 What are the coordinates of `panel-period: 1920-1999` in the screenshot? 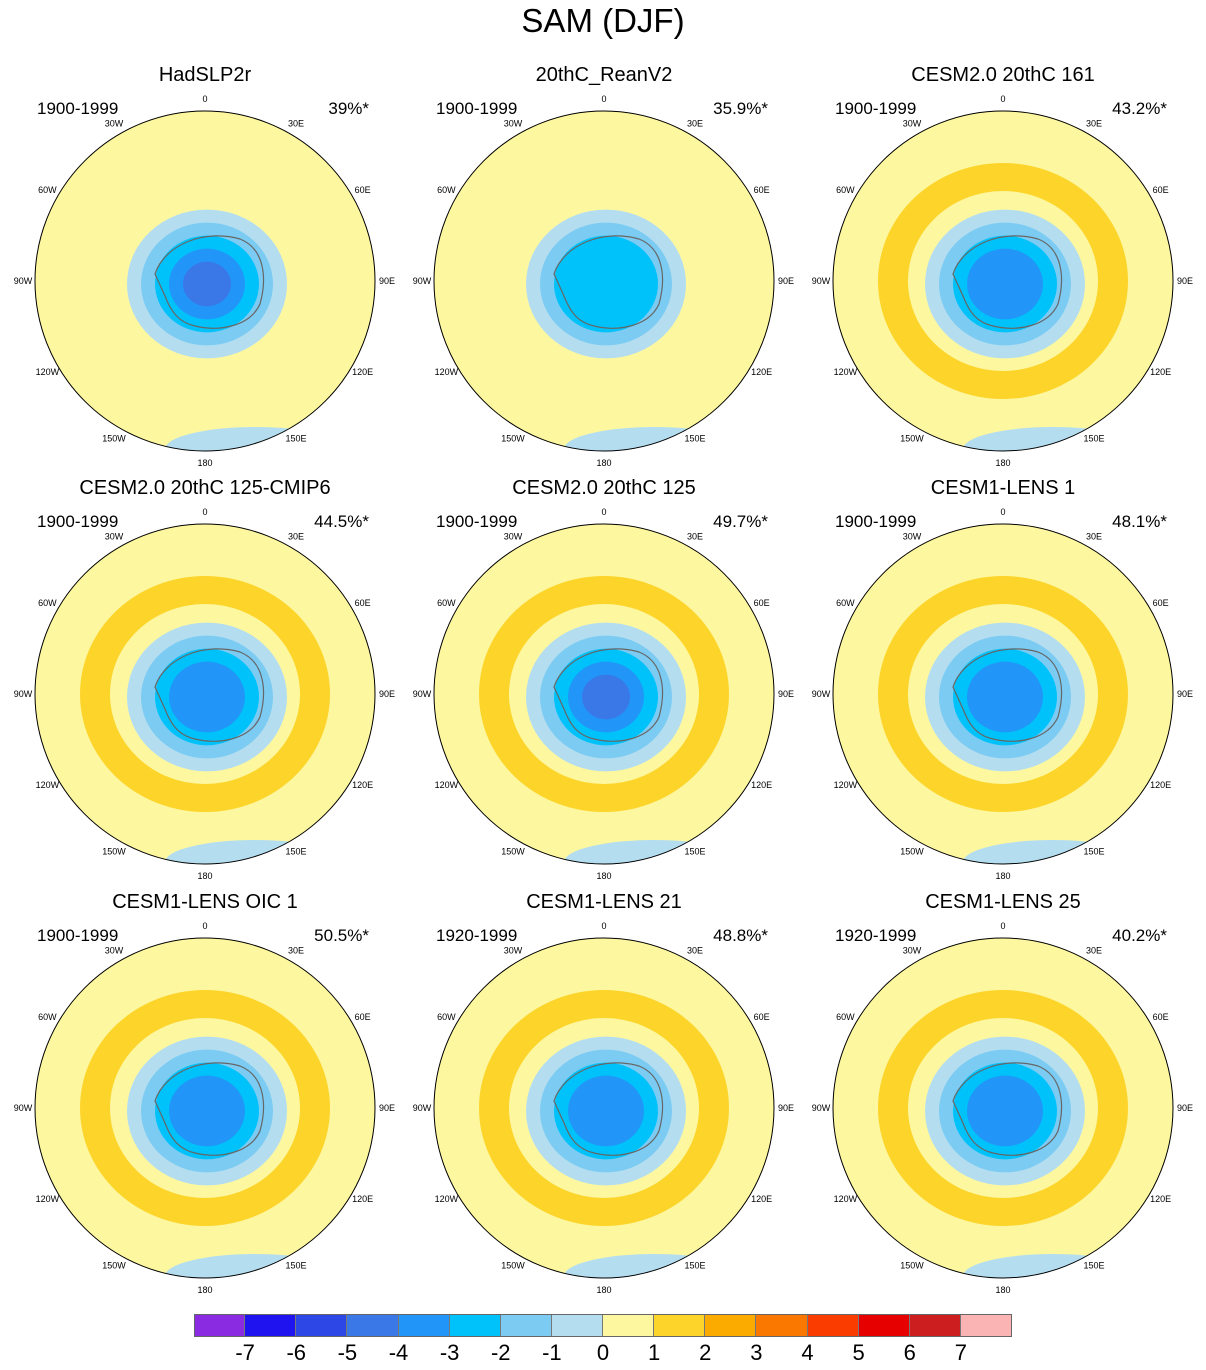 It's located at (477, 935).